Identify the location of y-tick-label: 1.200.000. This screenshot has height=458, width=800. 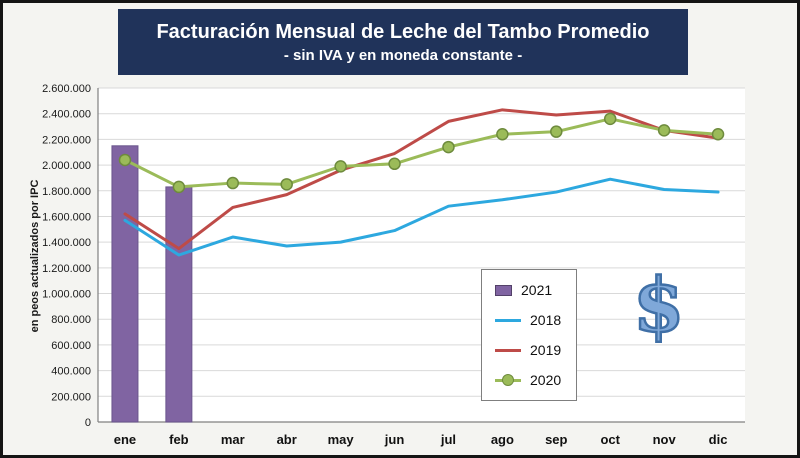
(66, 269).